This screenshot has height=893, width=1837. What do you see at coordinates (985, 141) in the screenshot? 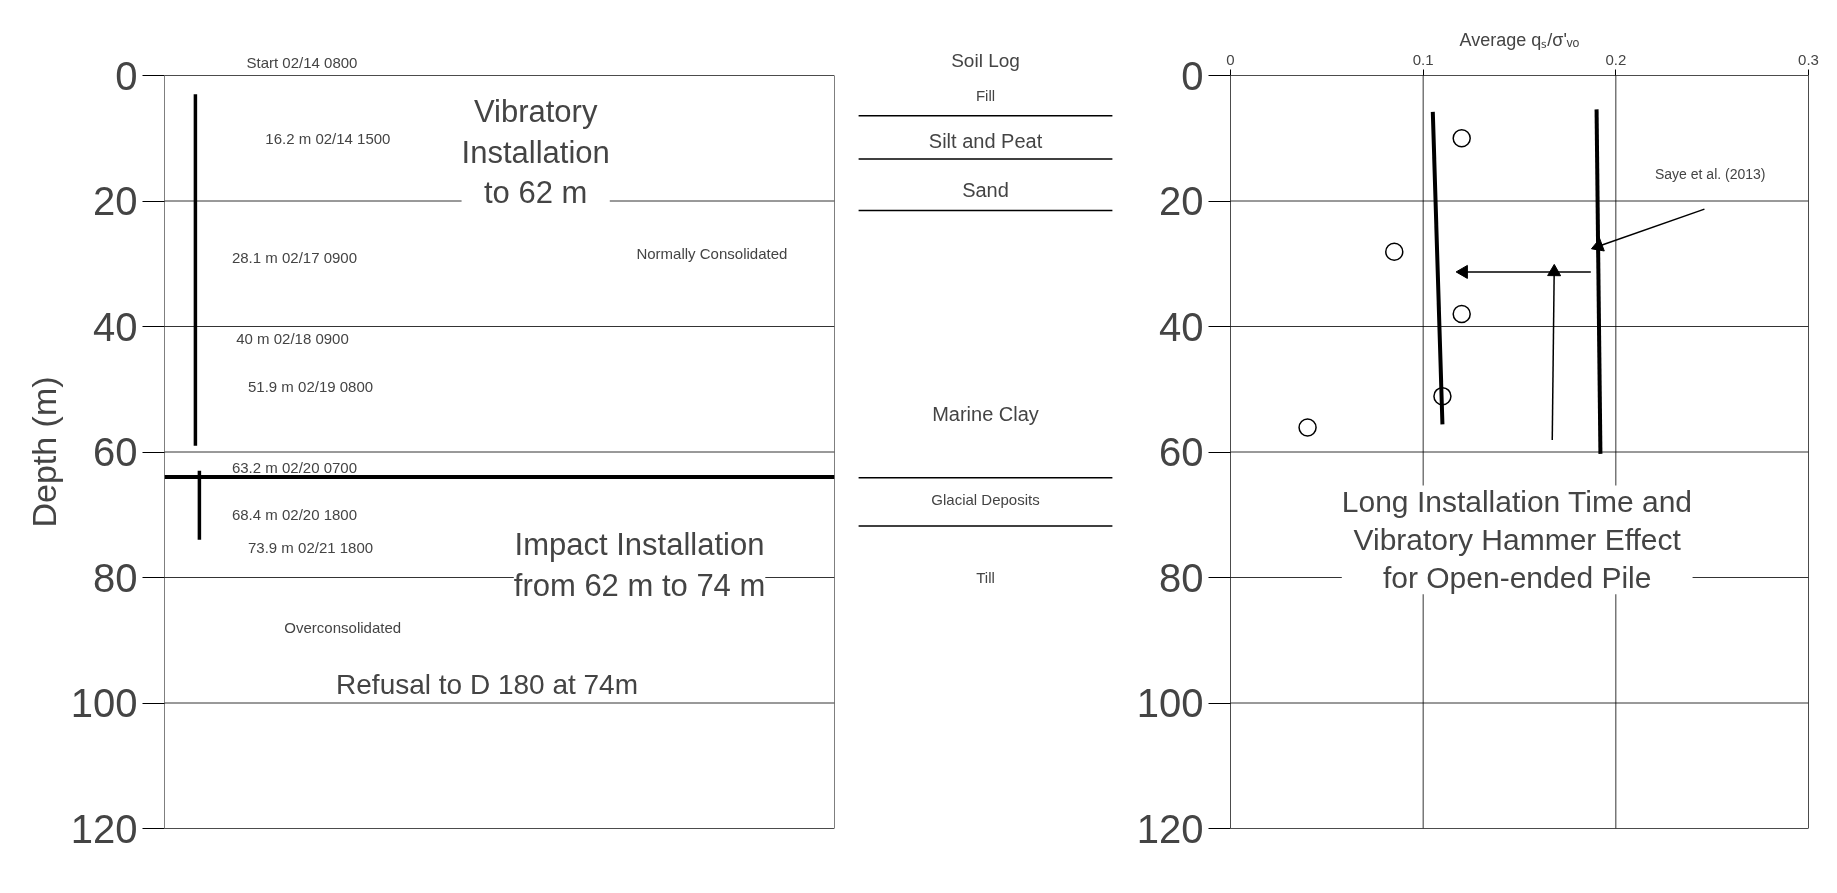
I see `text: Silt and Peat` at bounding box center [985, 141].